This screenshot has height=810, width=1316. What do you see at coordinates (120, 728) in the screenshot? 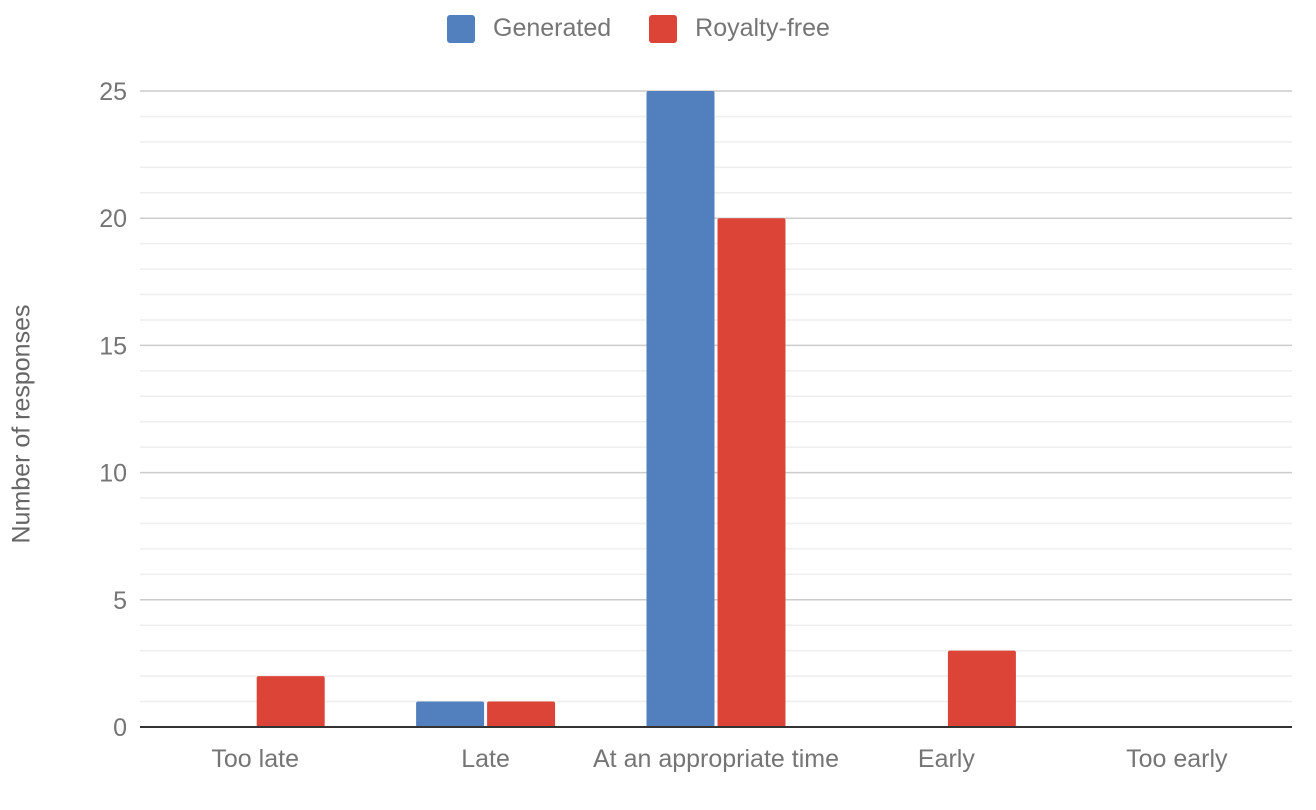
I see `y-tick-label: 0` at bounding box center [120, 728].